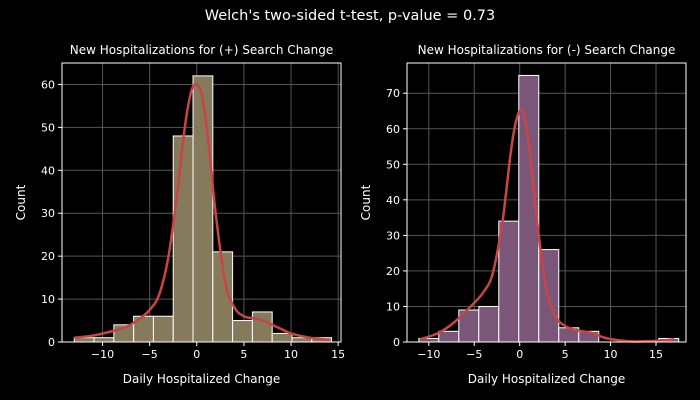 The image size is (700, 400). Describe the element at coordinates (196, 354) in the screenshot. I see `left-xtick-label: 0` at that location.